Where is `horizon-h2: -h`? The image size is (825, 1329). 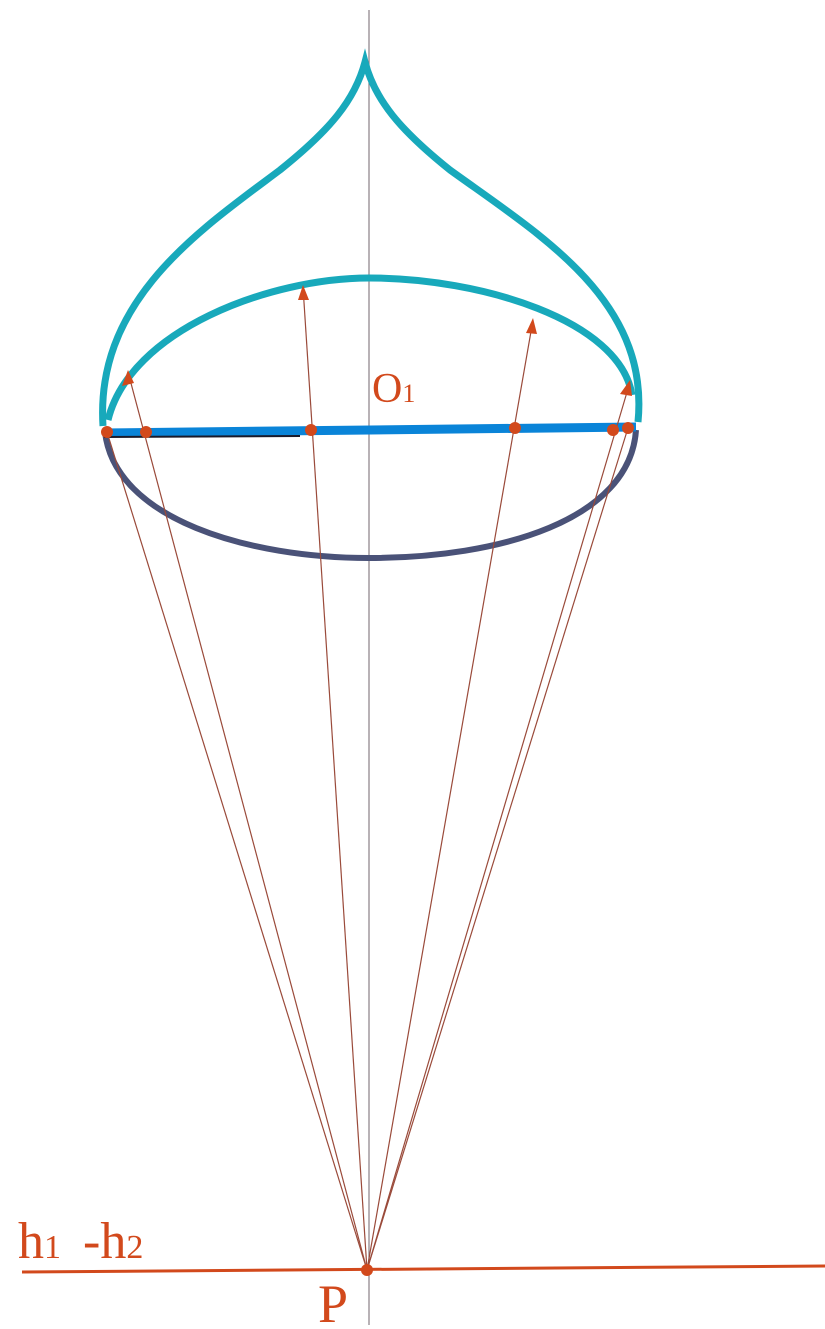
horizon-h2: -h is located at coordinates (104, 1241).